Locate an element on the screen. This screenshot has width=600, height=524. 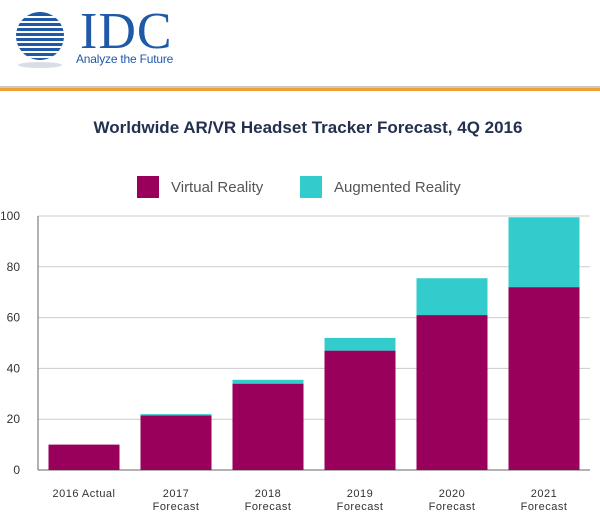
y-tick-label: 60 is located at coordinates (14, 318).